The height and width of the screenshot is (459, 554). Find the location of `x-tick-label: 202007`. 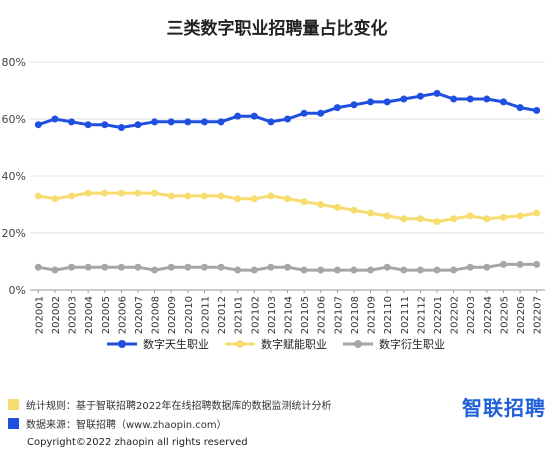

x-tick-label: 202007 is located at coordinates (139, 315).